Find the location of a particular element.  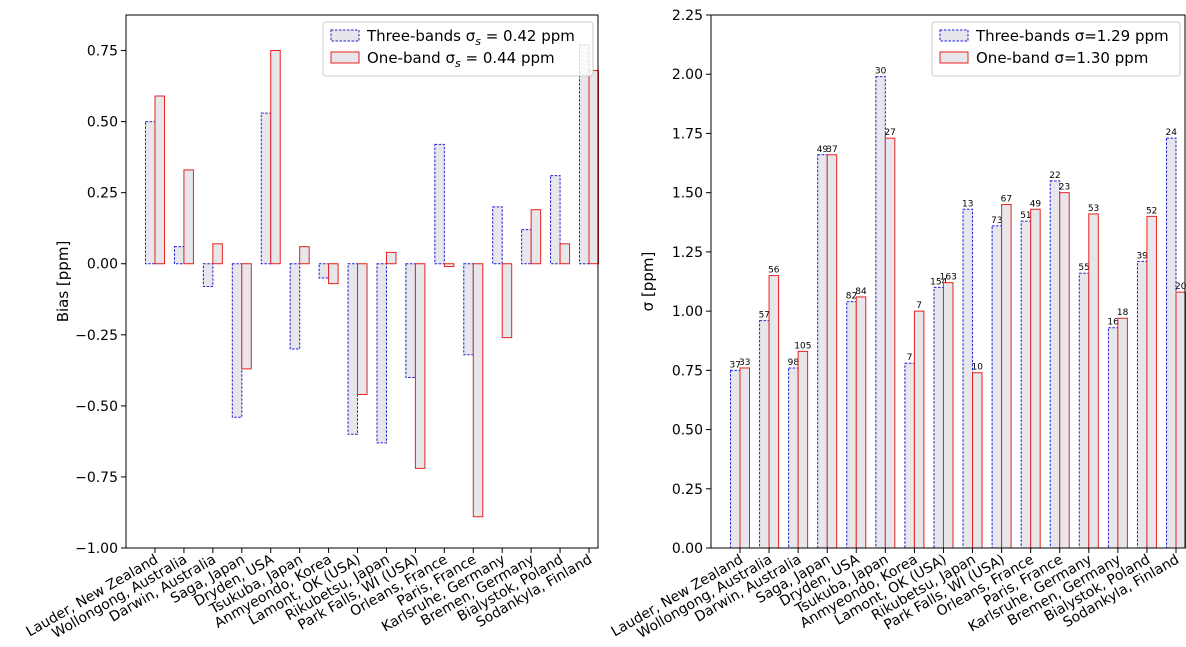

y-axis-label: Bias [ppm] is located at coordinates (63, 282).